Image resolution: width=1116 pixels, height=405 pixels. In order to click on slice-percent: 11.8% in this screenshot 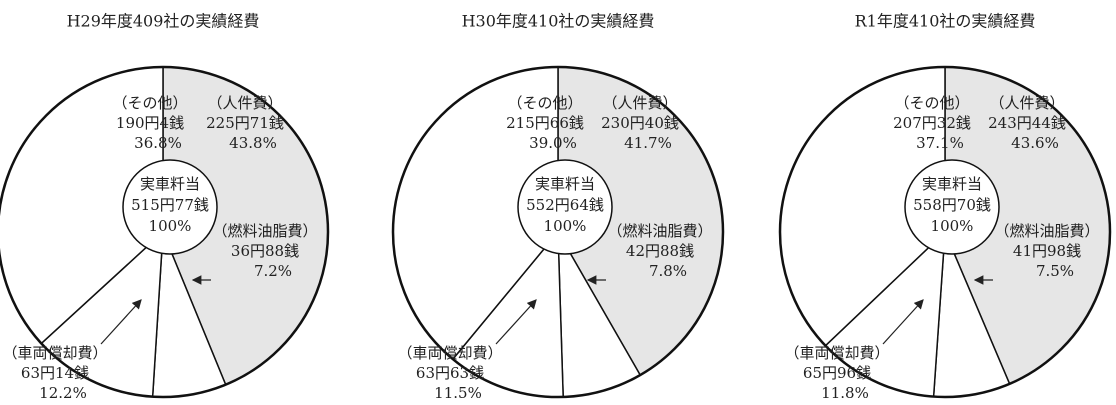, I will do `click(845, 393)`.